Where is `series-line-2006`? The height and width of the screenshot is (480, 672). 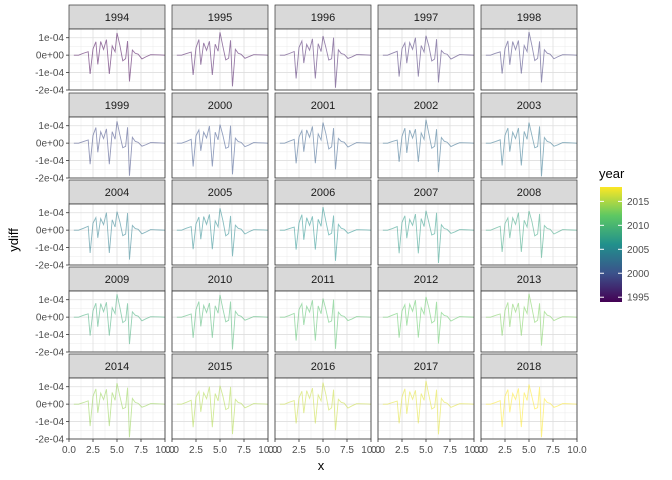 series-line-2006 is located at coordinates (325, 233).